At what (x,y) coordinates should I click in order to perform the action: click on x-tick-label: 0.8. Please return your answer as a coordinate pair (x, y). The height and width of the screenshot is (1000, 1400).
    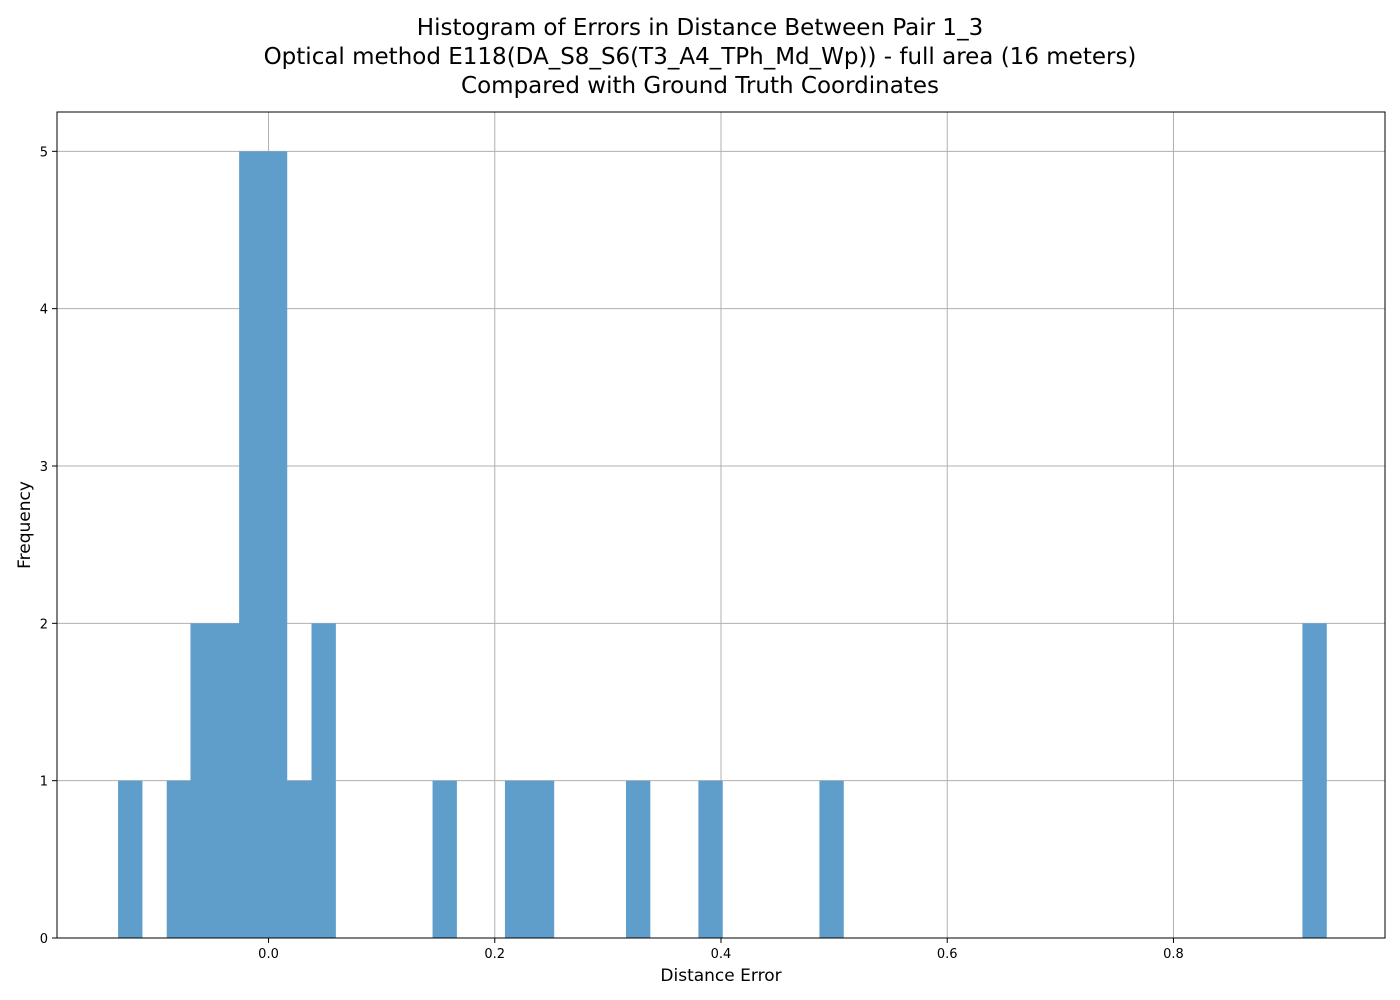
    Looking at the image, I should click on (1173, 954).